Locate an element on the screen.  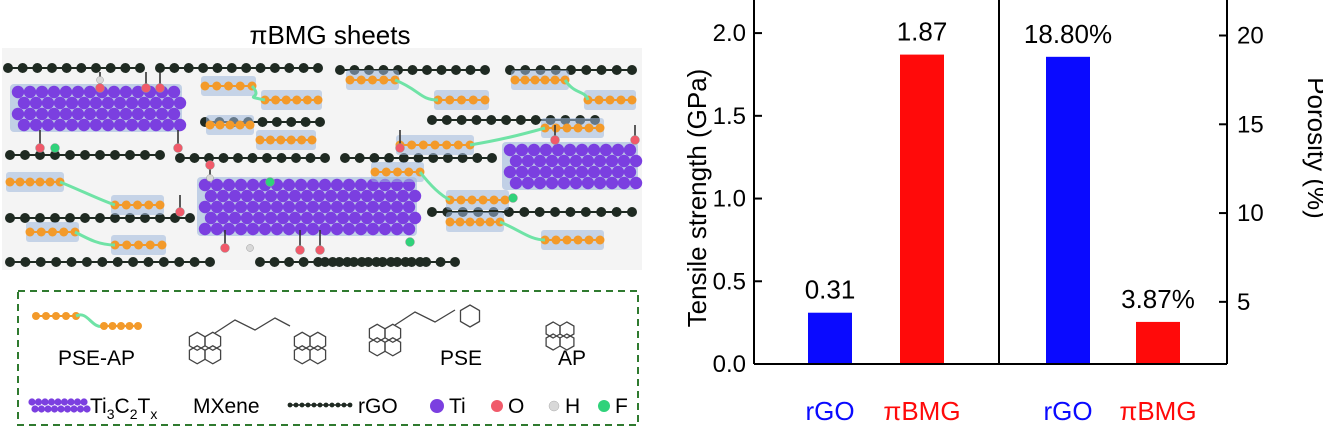
f-atom is located at coordinates (55, 148).